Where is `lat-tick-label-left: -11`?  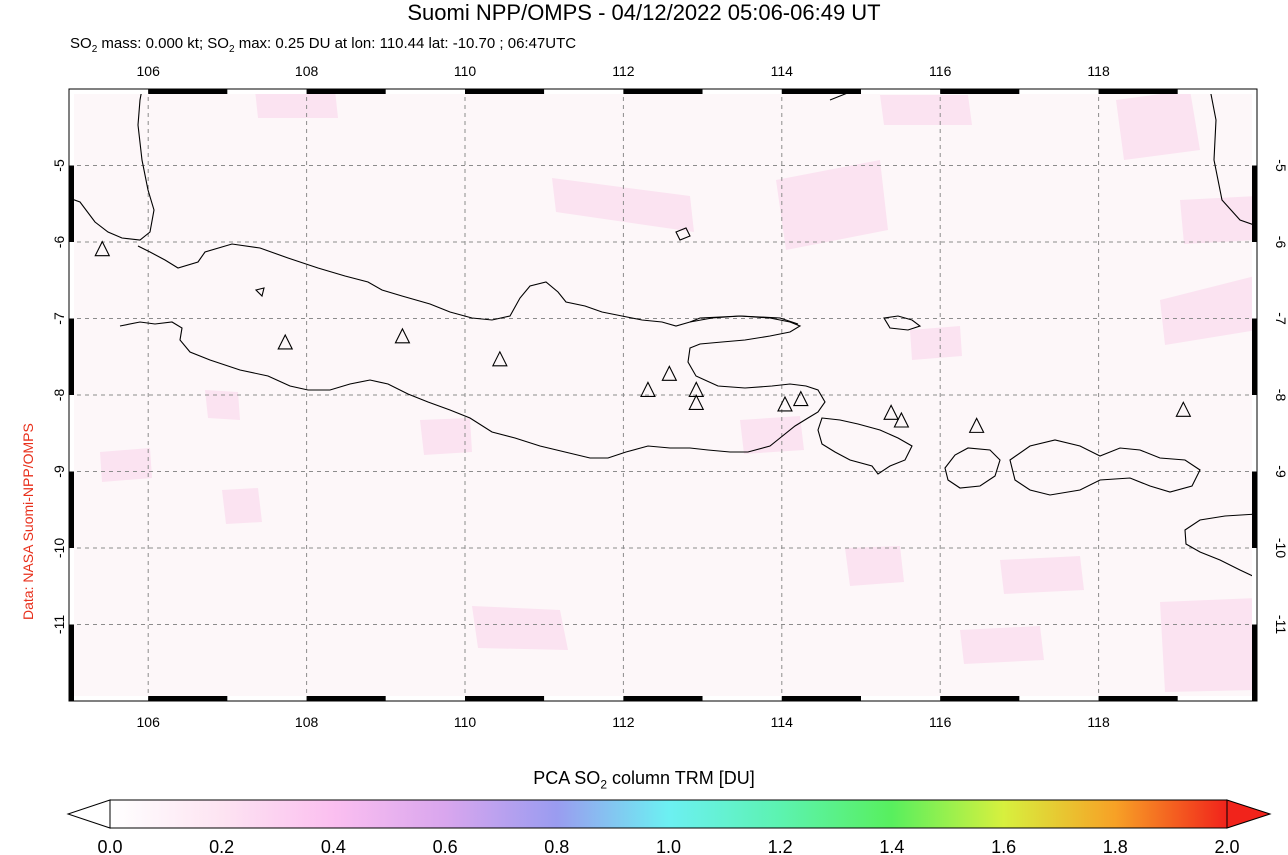
lat-tick-label-left: -11 is located at coordinates (59, 624).